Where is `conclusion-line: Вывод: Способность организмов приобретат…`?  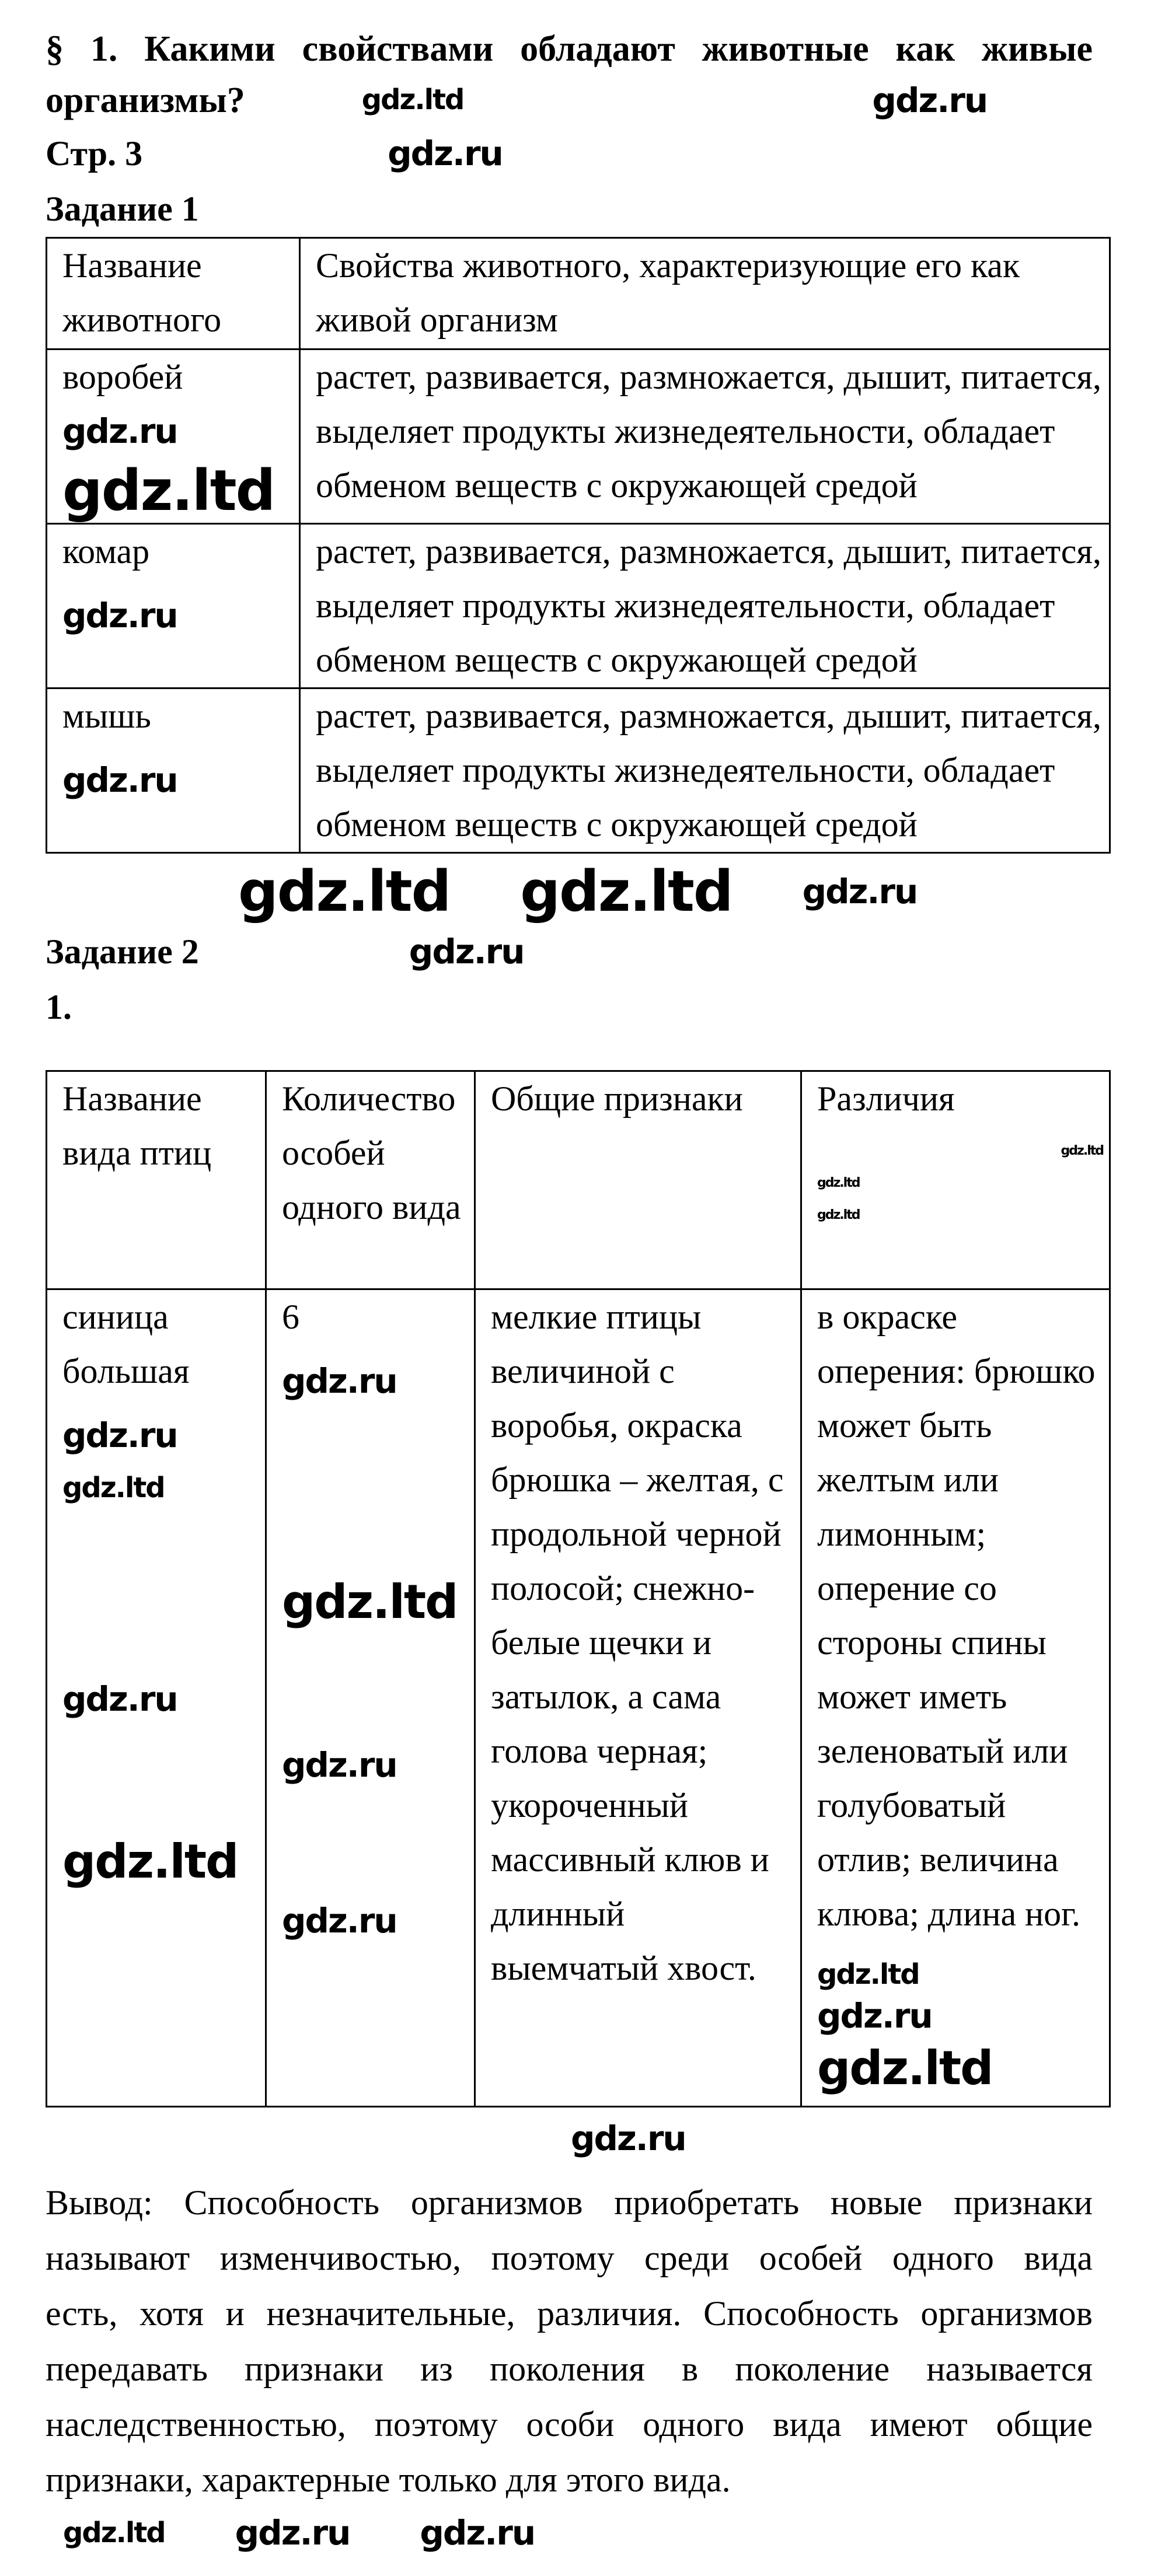 conclusion-line: Вывод: Способность организмов приобретат… is located at coordinates (569, 2202).